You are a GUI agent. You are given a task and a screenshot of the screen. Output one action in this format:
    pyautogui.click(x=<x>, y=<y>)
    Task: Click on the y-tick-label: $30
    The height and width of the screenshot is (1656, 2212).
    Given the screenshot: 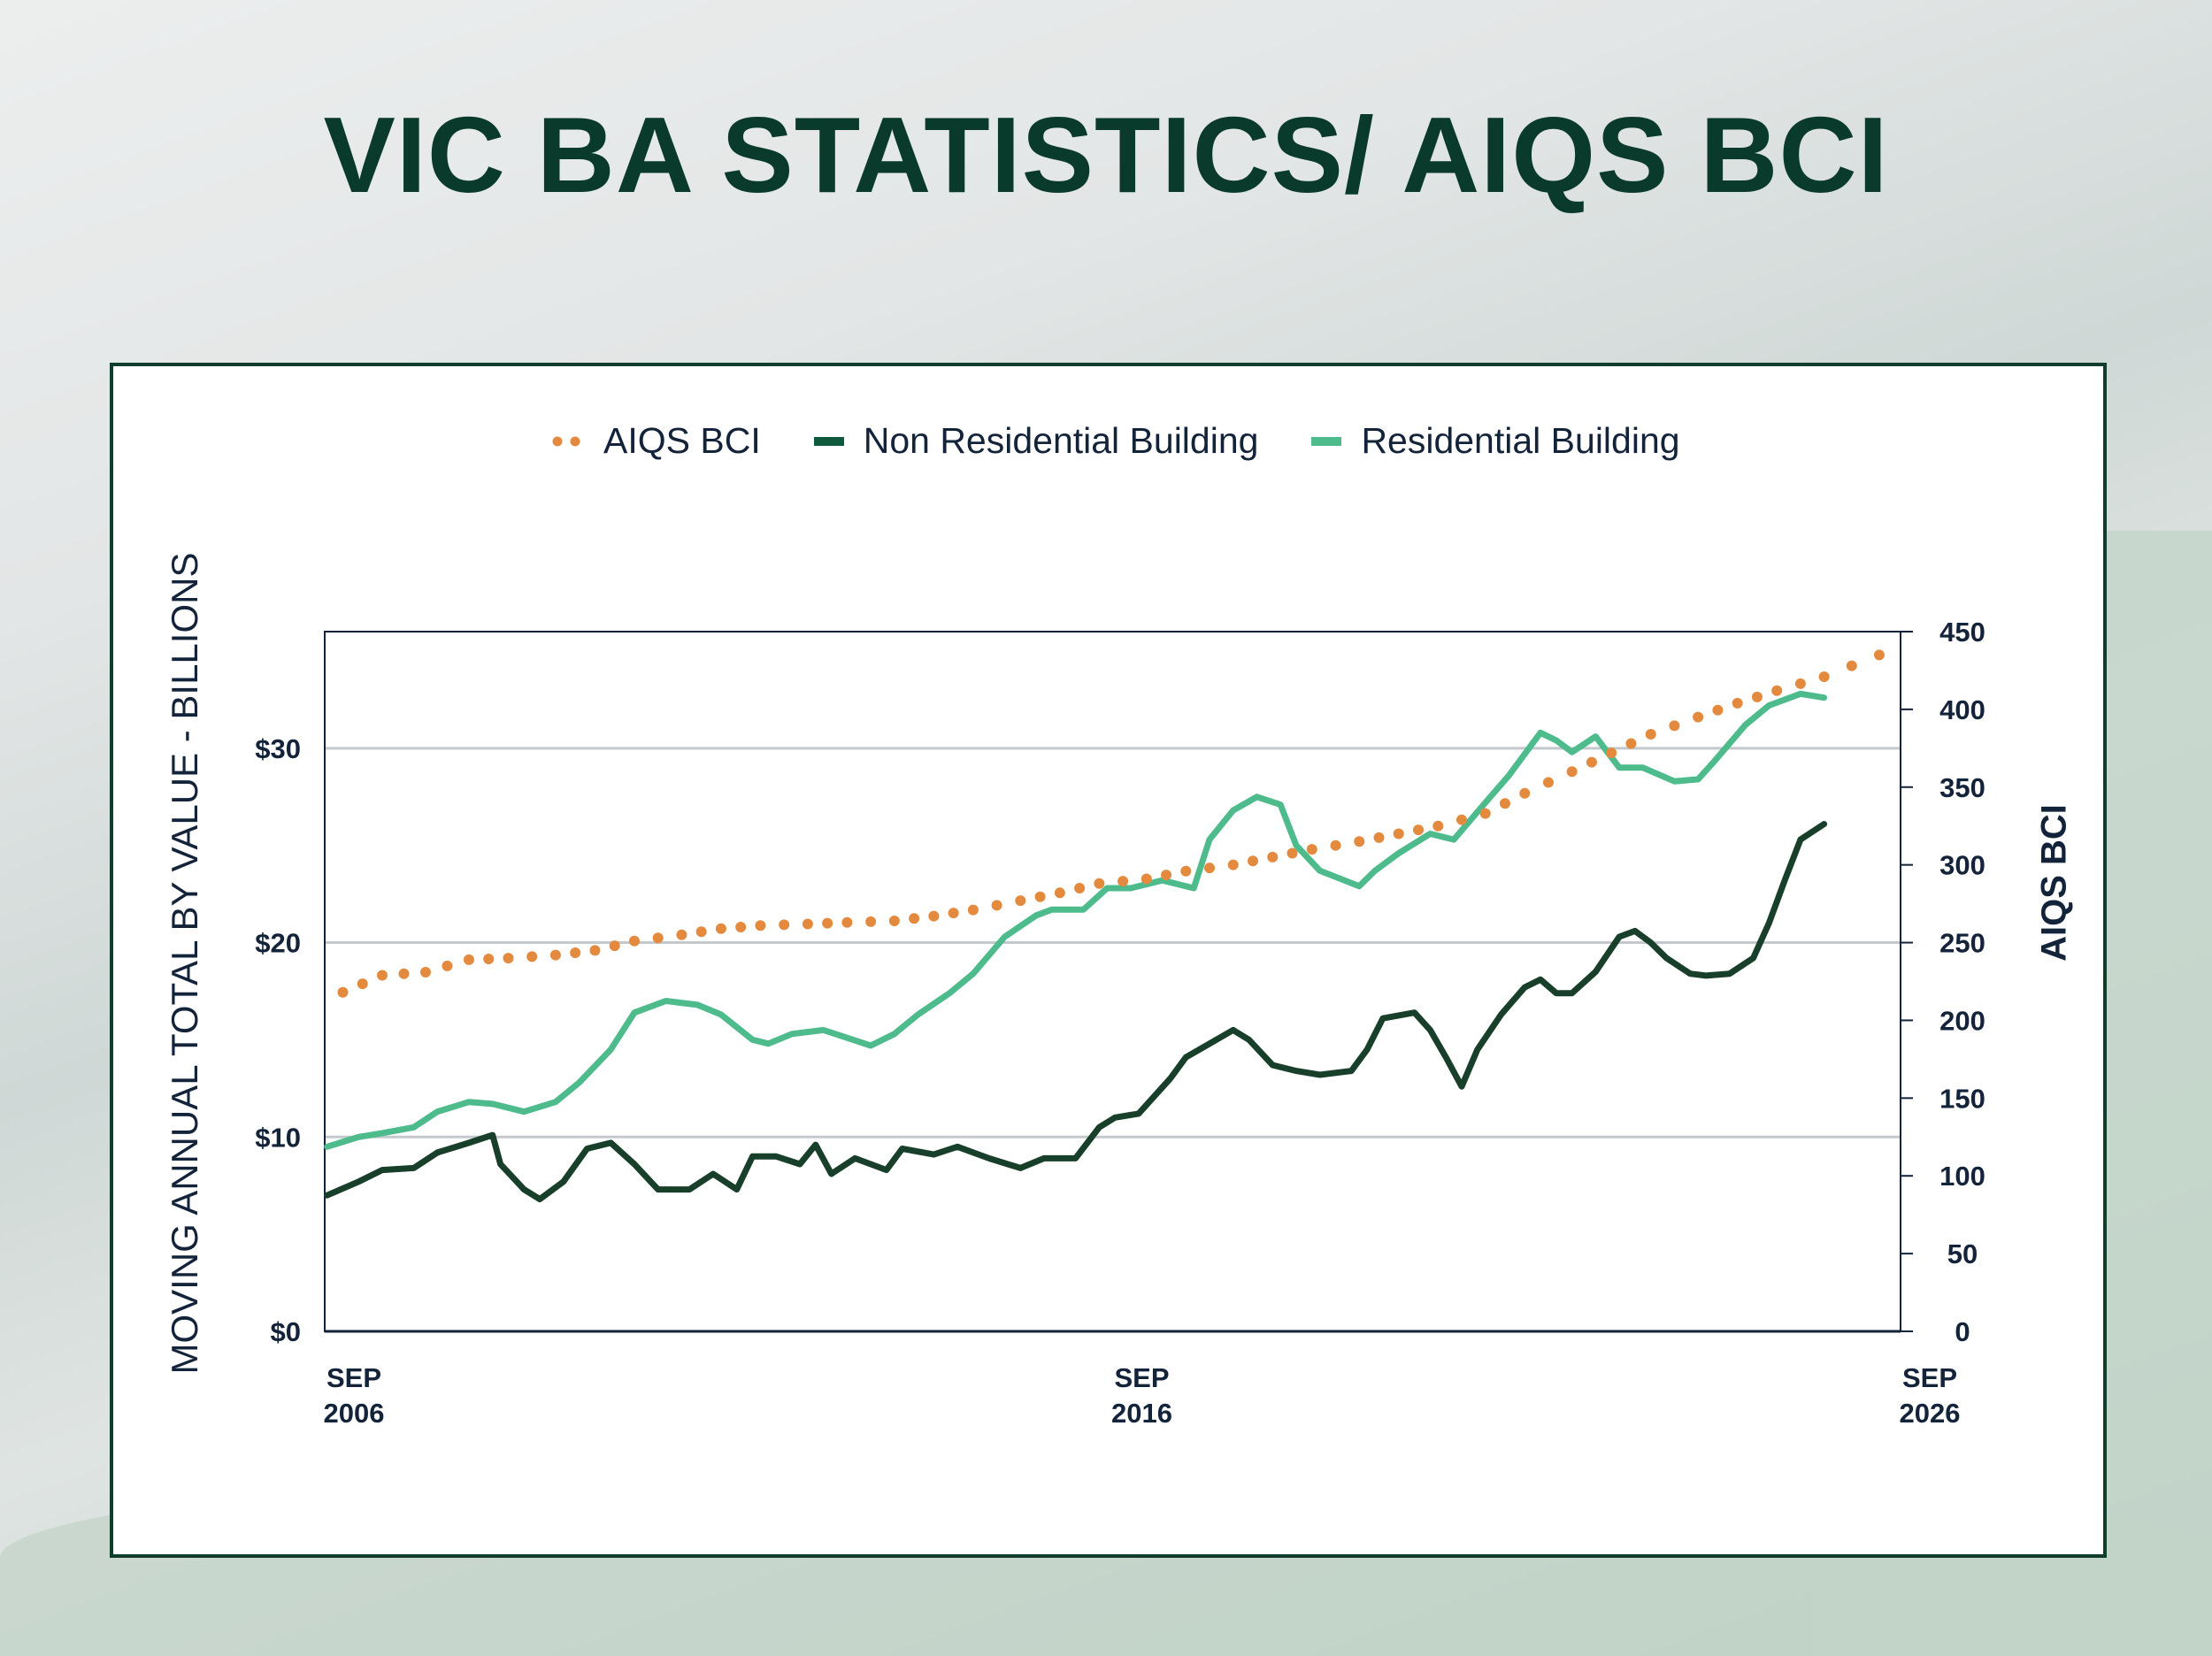 What is the action you would take?
    pyautogui.click(x=278, y=748)
    